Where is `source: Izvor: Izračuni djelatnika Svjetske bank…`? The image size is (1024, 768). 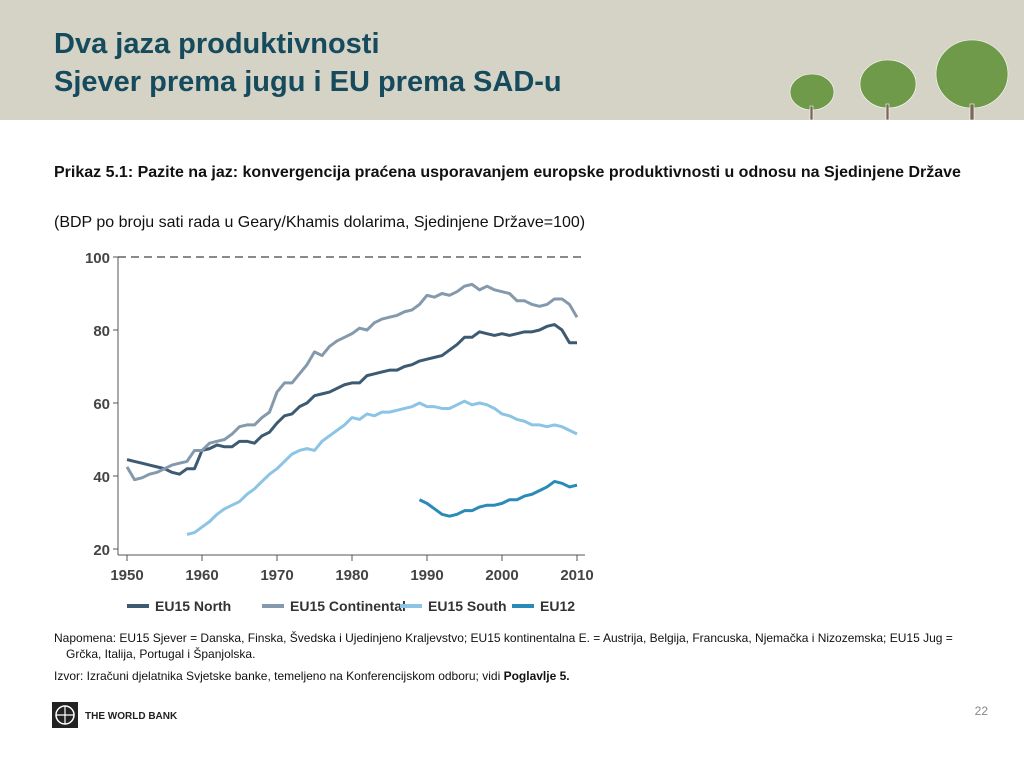 source: Izvor: Izračuni djelatnika Svjetske bank… is located at coordinates (515, 676).